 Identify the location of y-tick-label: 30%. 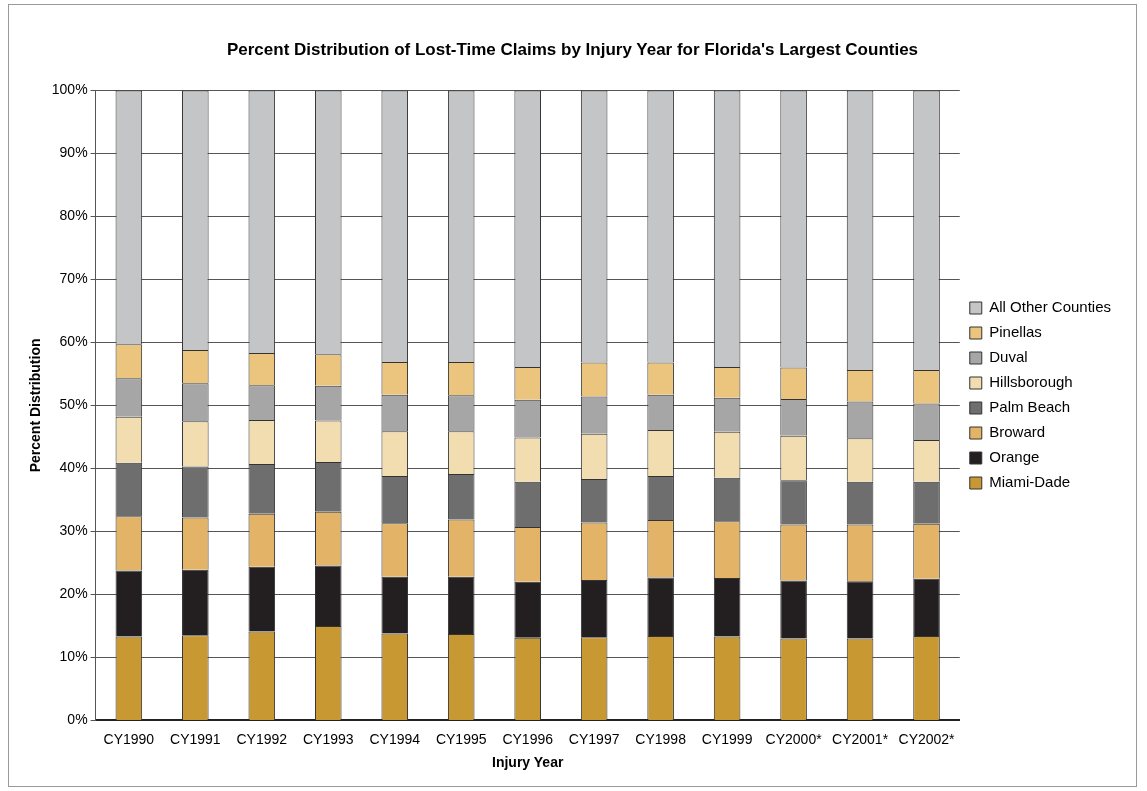
(73, 530).